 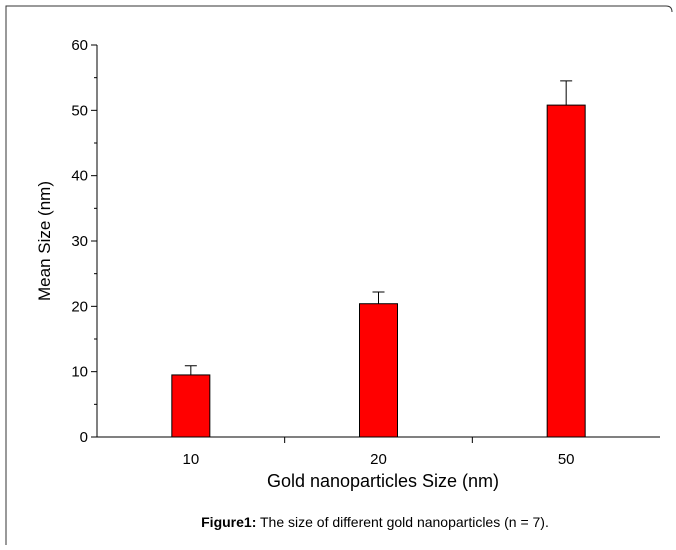 I want to click on y-tick-label: 20, so click(x=79, y=306).